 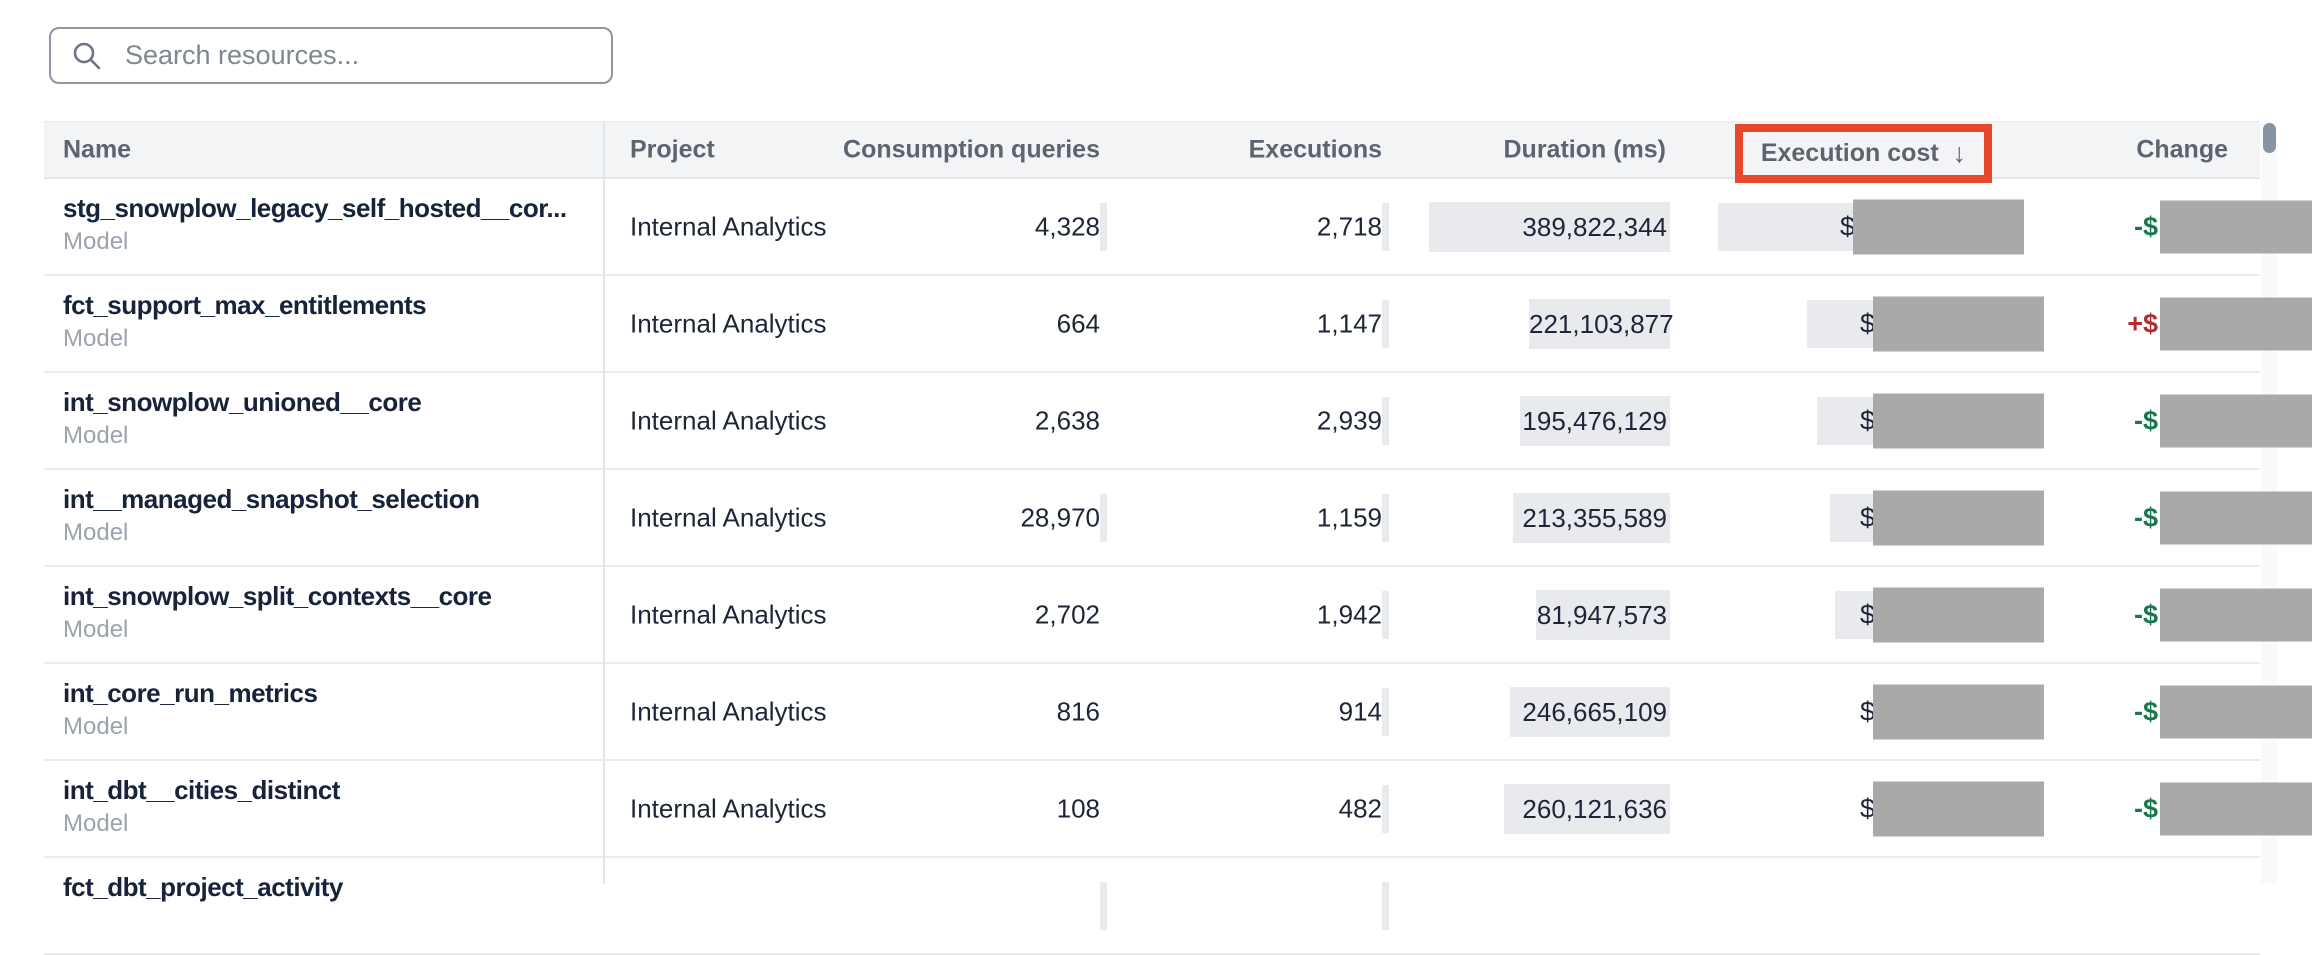 What do you see at coordinates (97, 149) in the screenshot?
I see `column-header-name: Name` at bounding box center [97, 149].